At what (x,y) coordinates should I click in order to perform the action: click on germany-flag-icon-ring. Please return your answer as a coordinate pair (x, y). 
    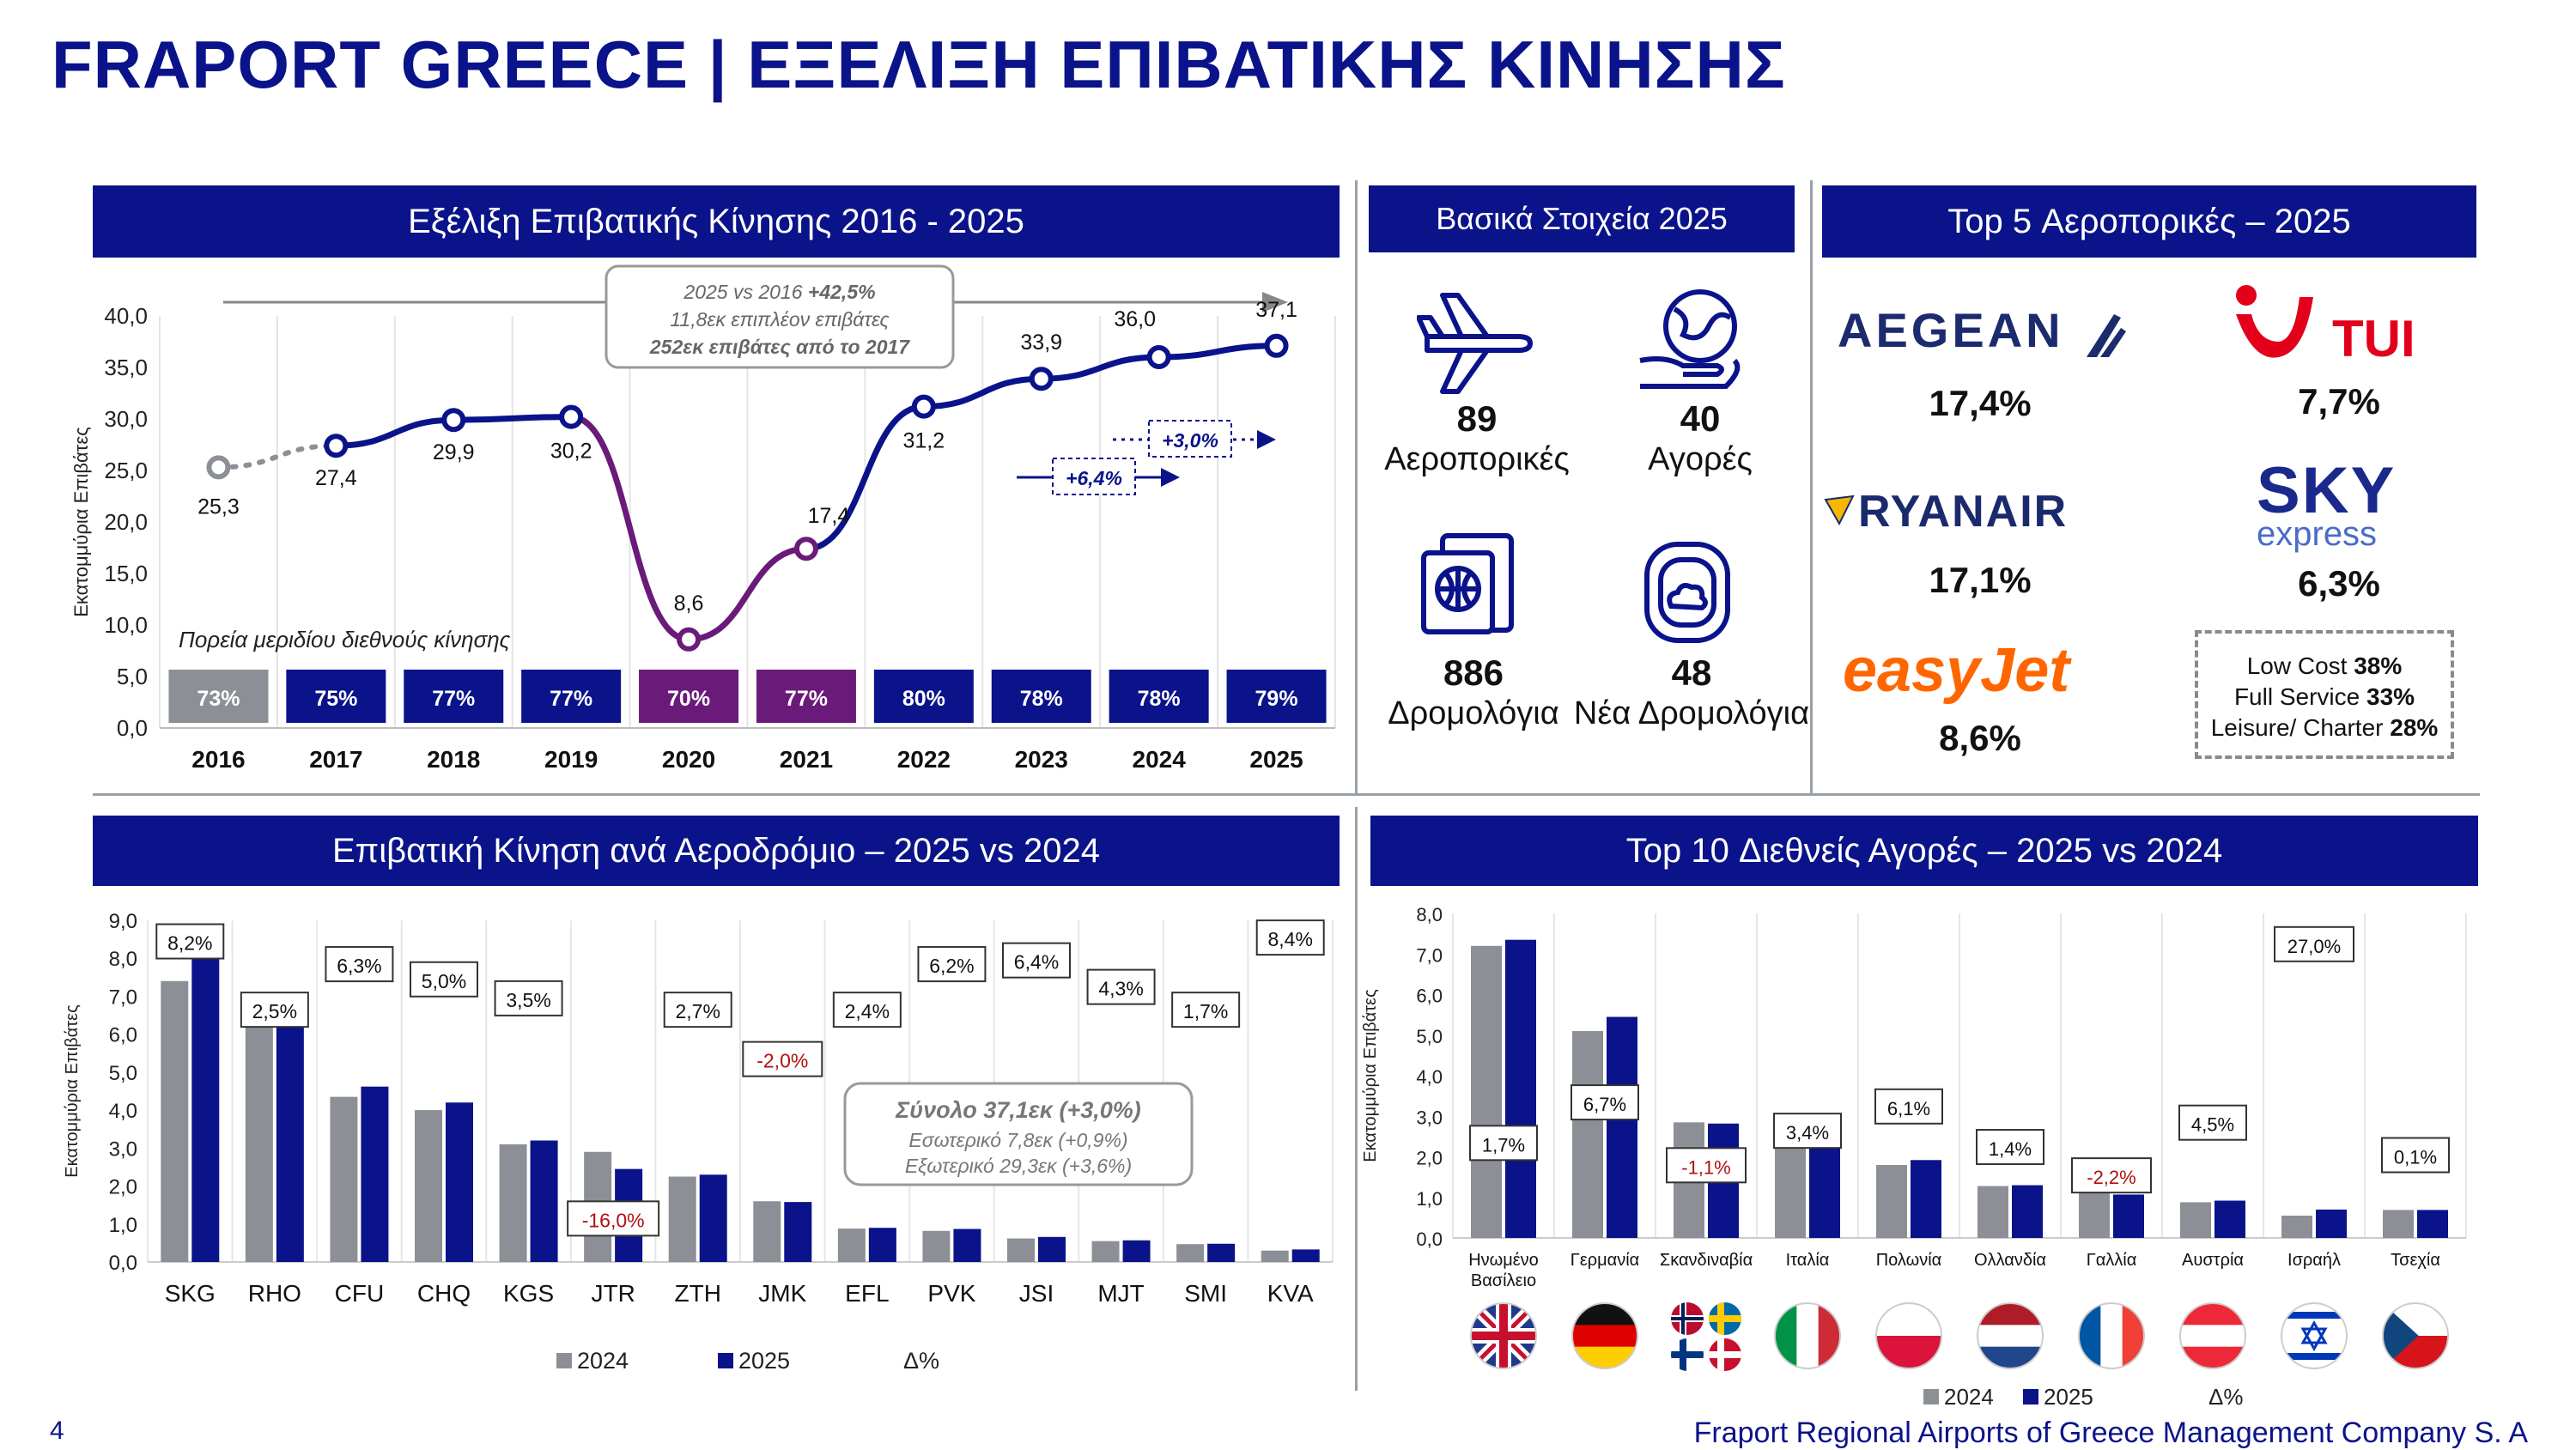
    Looking at the image, I should click on (1605, 1335).